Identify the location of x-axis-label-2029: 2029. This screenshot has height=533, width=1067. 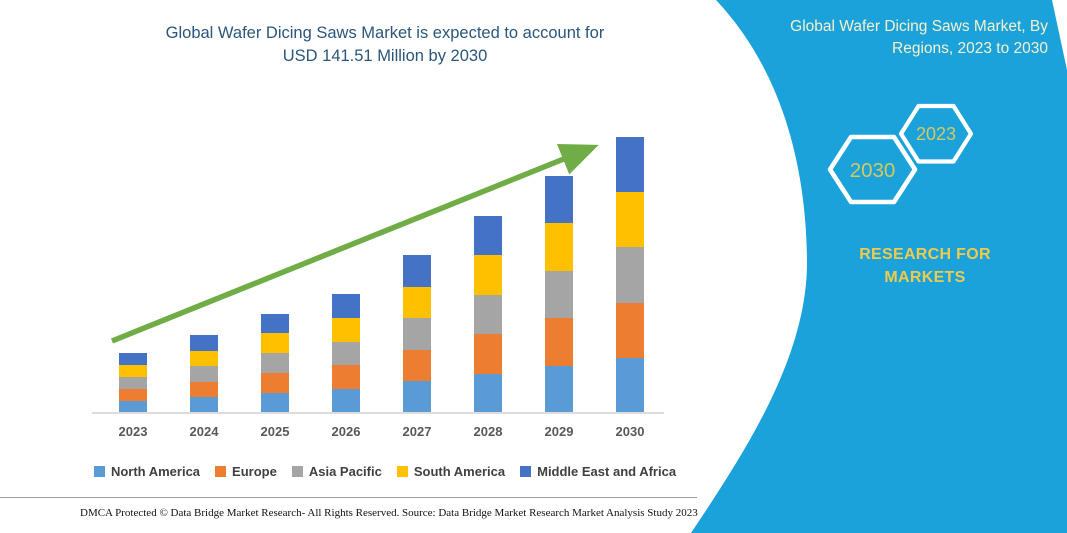
(559, 431).